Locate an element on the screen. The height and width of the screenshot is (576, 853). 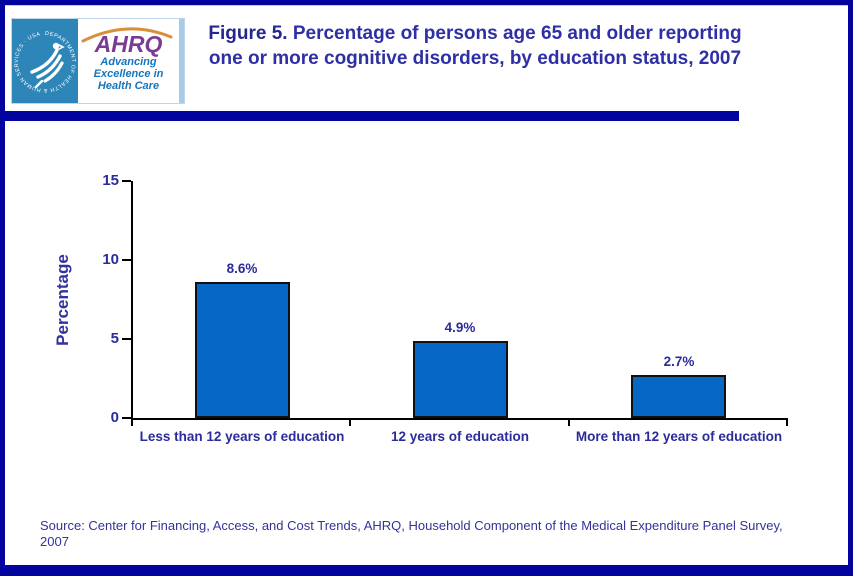
bottom-navy-bar is located at coordinates (426, 568).